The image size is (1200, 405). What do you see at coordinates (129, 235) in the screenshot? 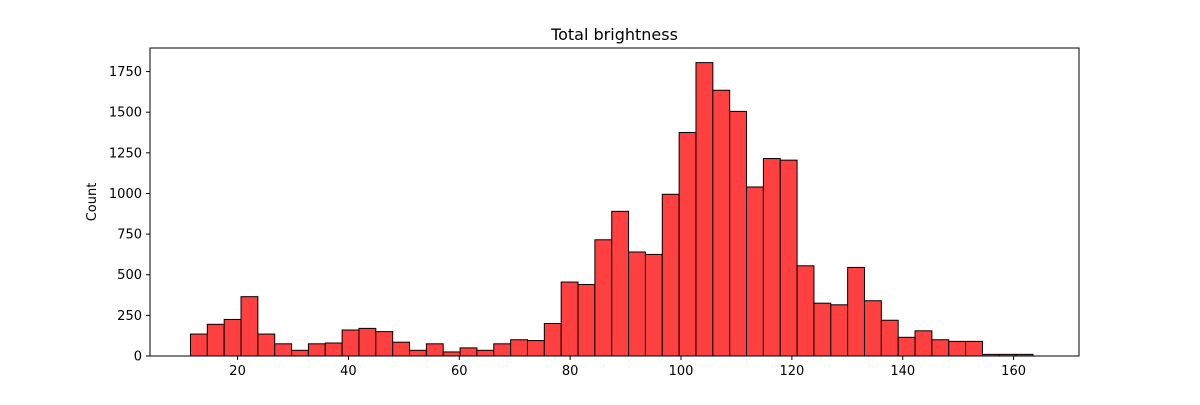
I see `y-tick-label: 750` at bounding box center [129, 235].